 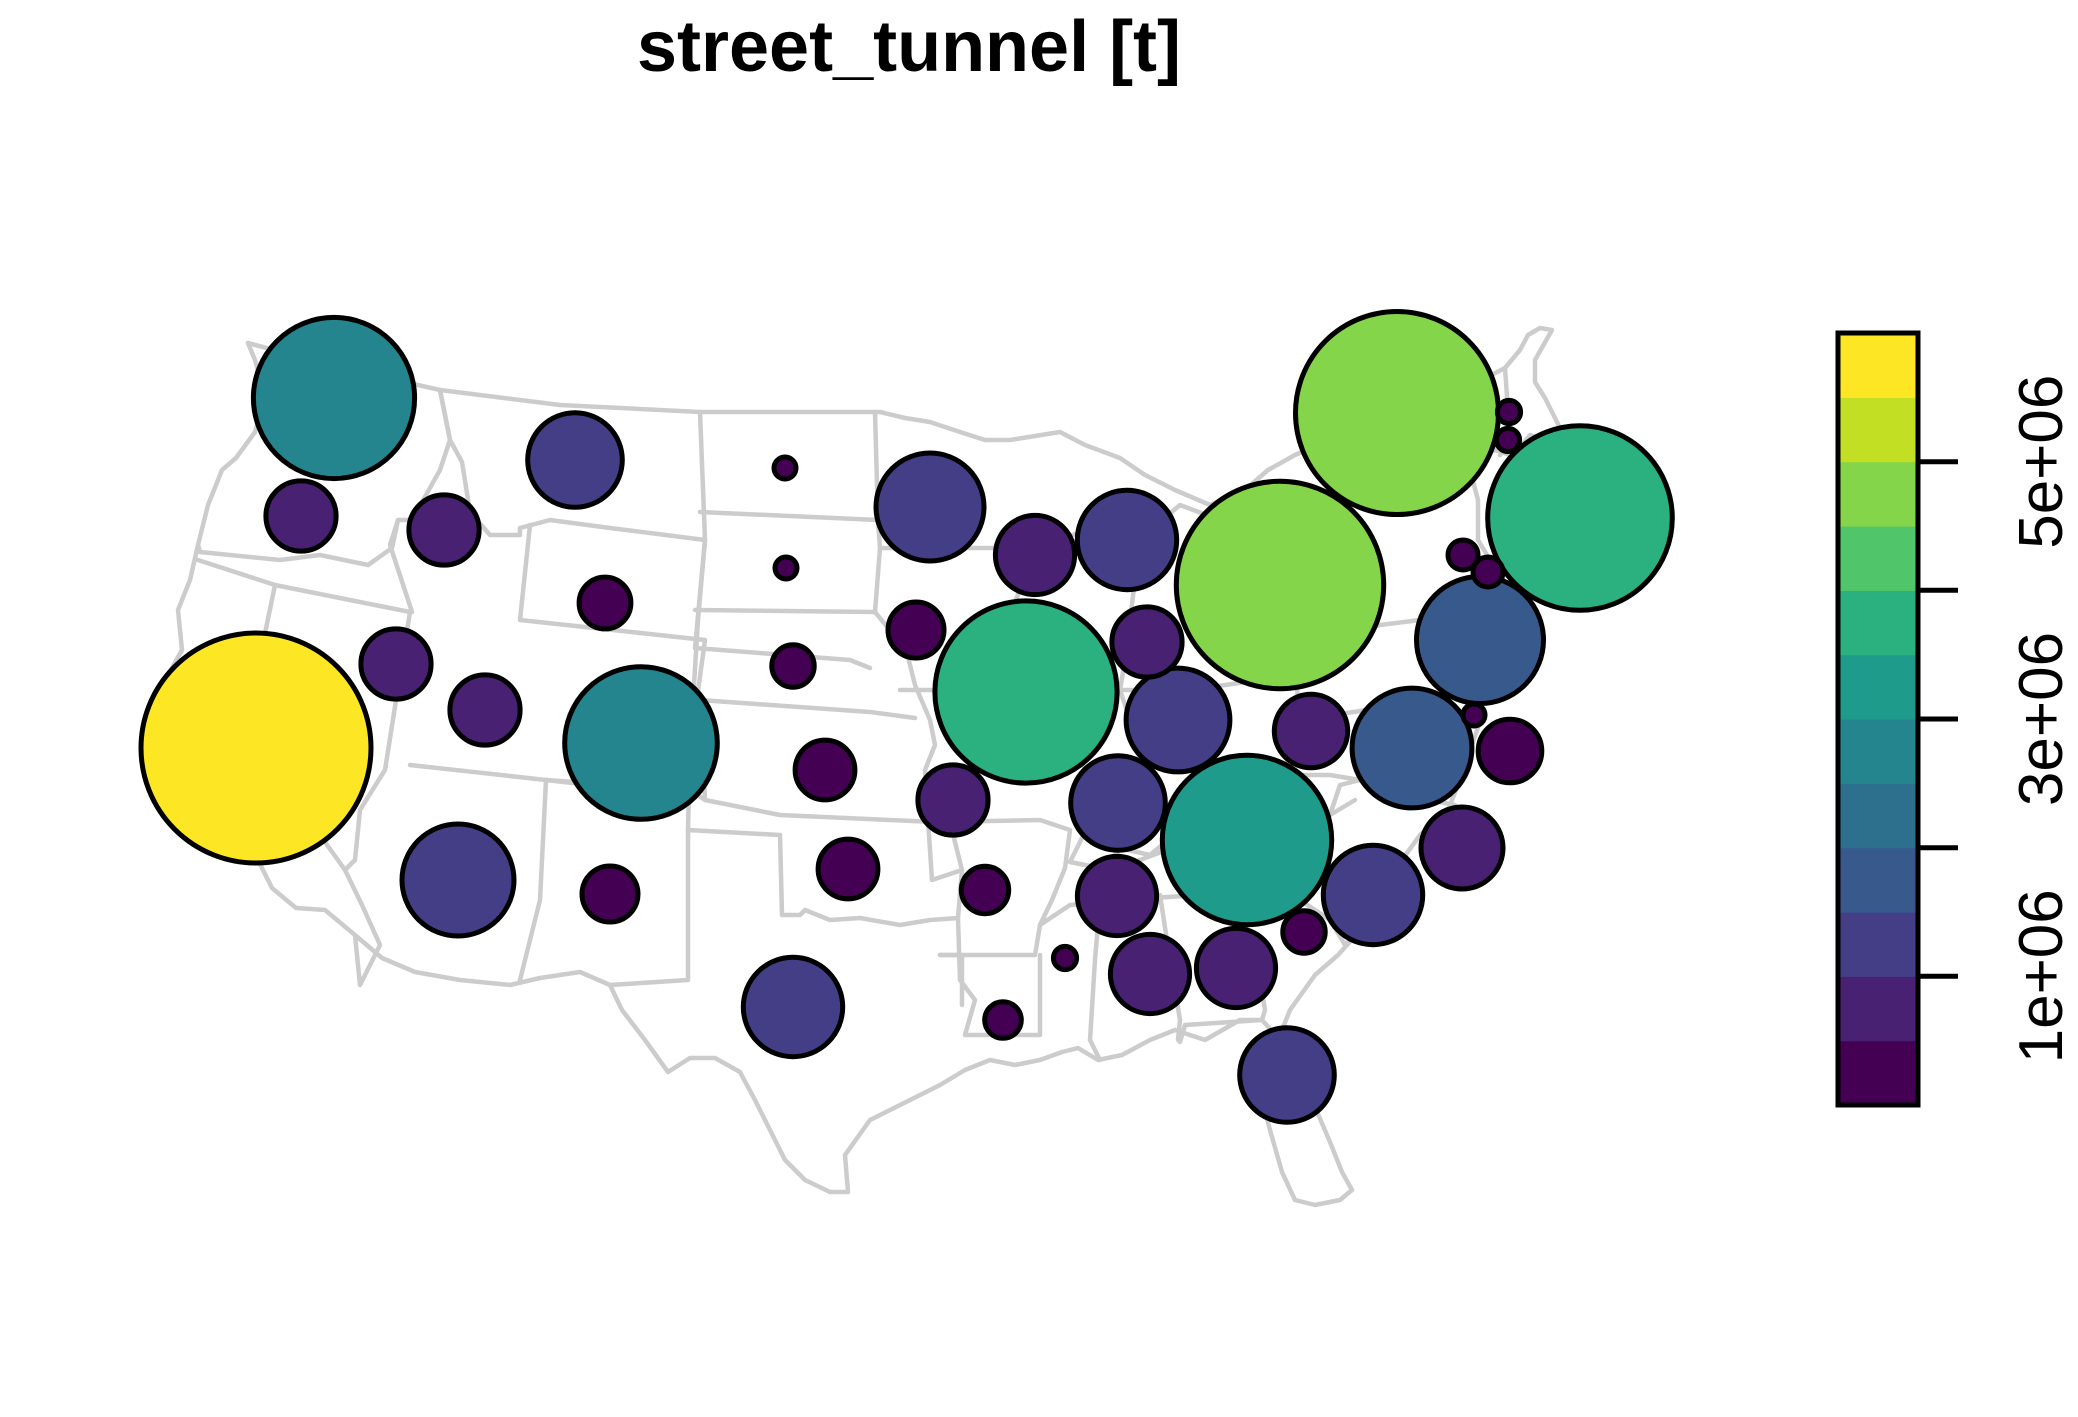 What do you see at coordinates (1147, 642) in the screenshot?
I see `bubble-in` at bounding box center [1147, 642].